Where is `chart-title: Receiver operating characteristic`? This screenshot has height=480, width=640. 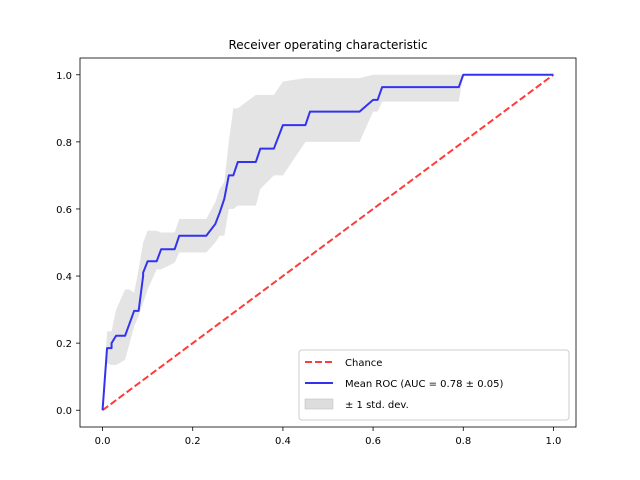
chart-title: Receiver operating characteristic is located at coordinates (327, 45).